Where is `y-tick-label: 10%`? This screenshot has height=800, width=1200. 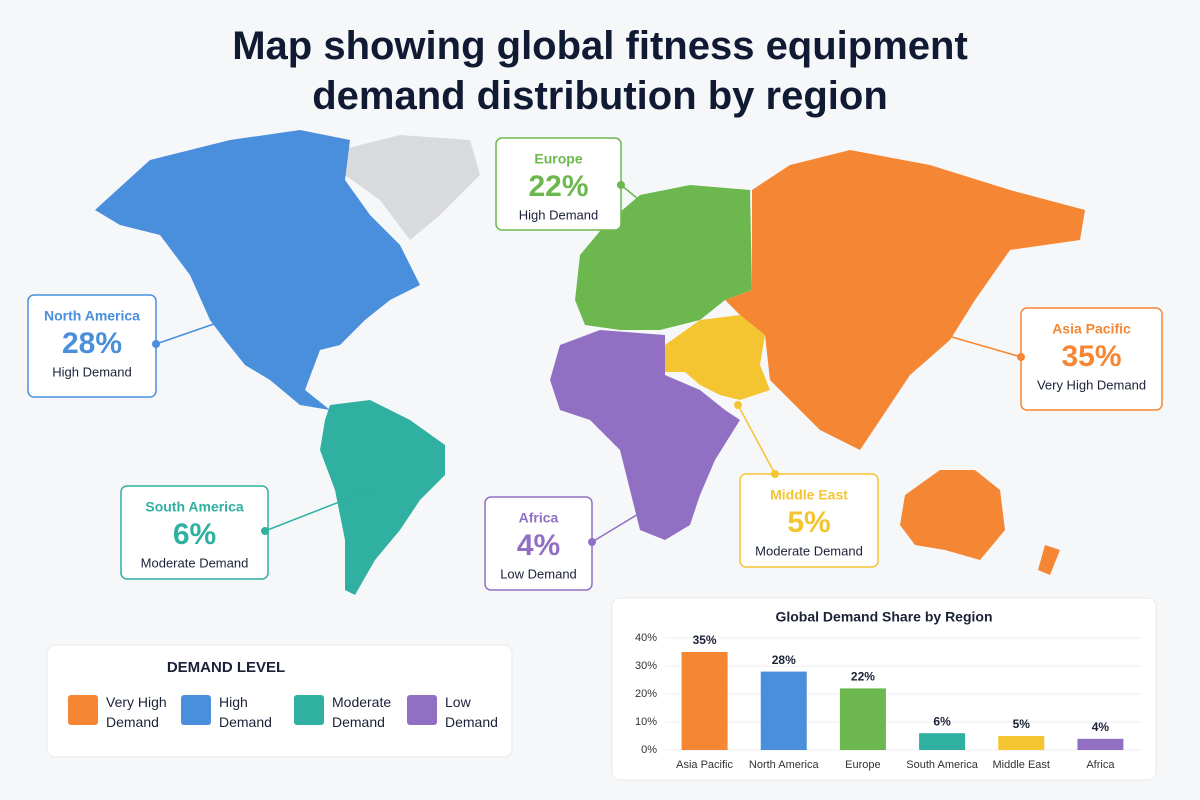 y-tick-label: 10% is located at coordinates (646, 722).